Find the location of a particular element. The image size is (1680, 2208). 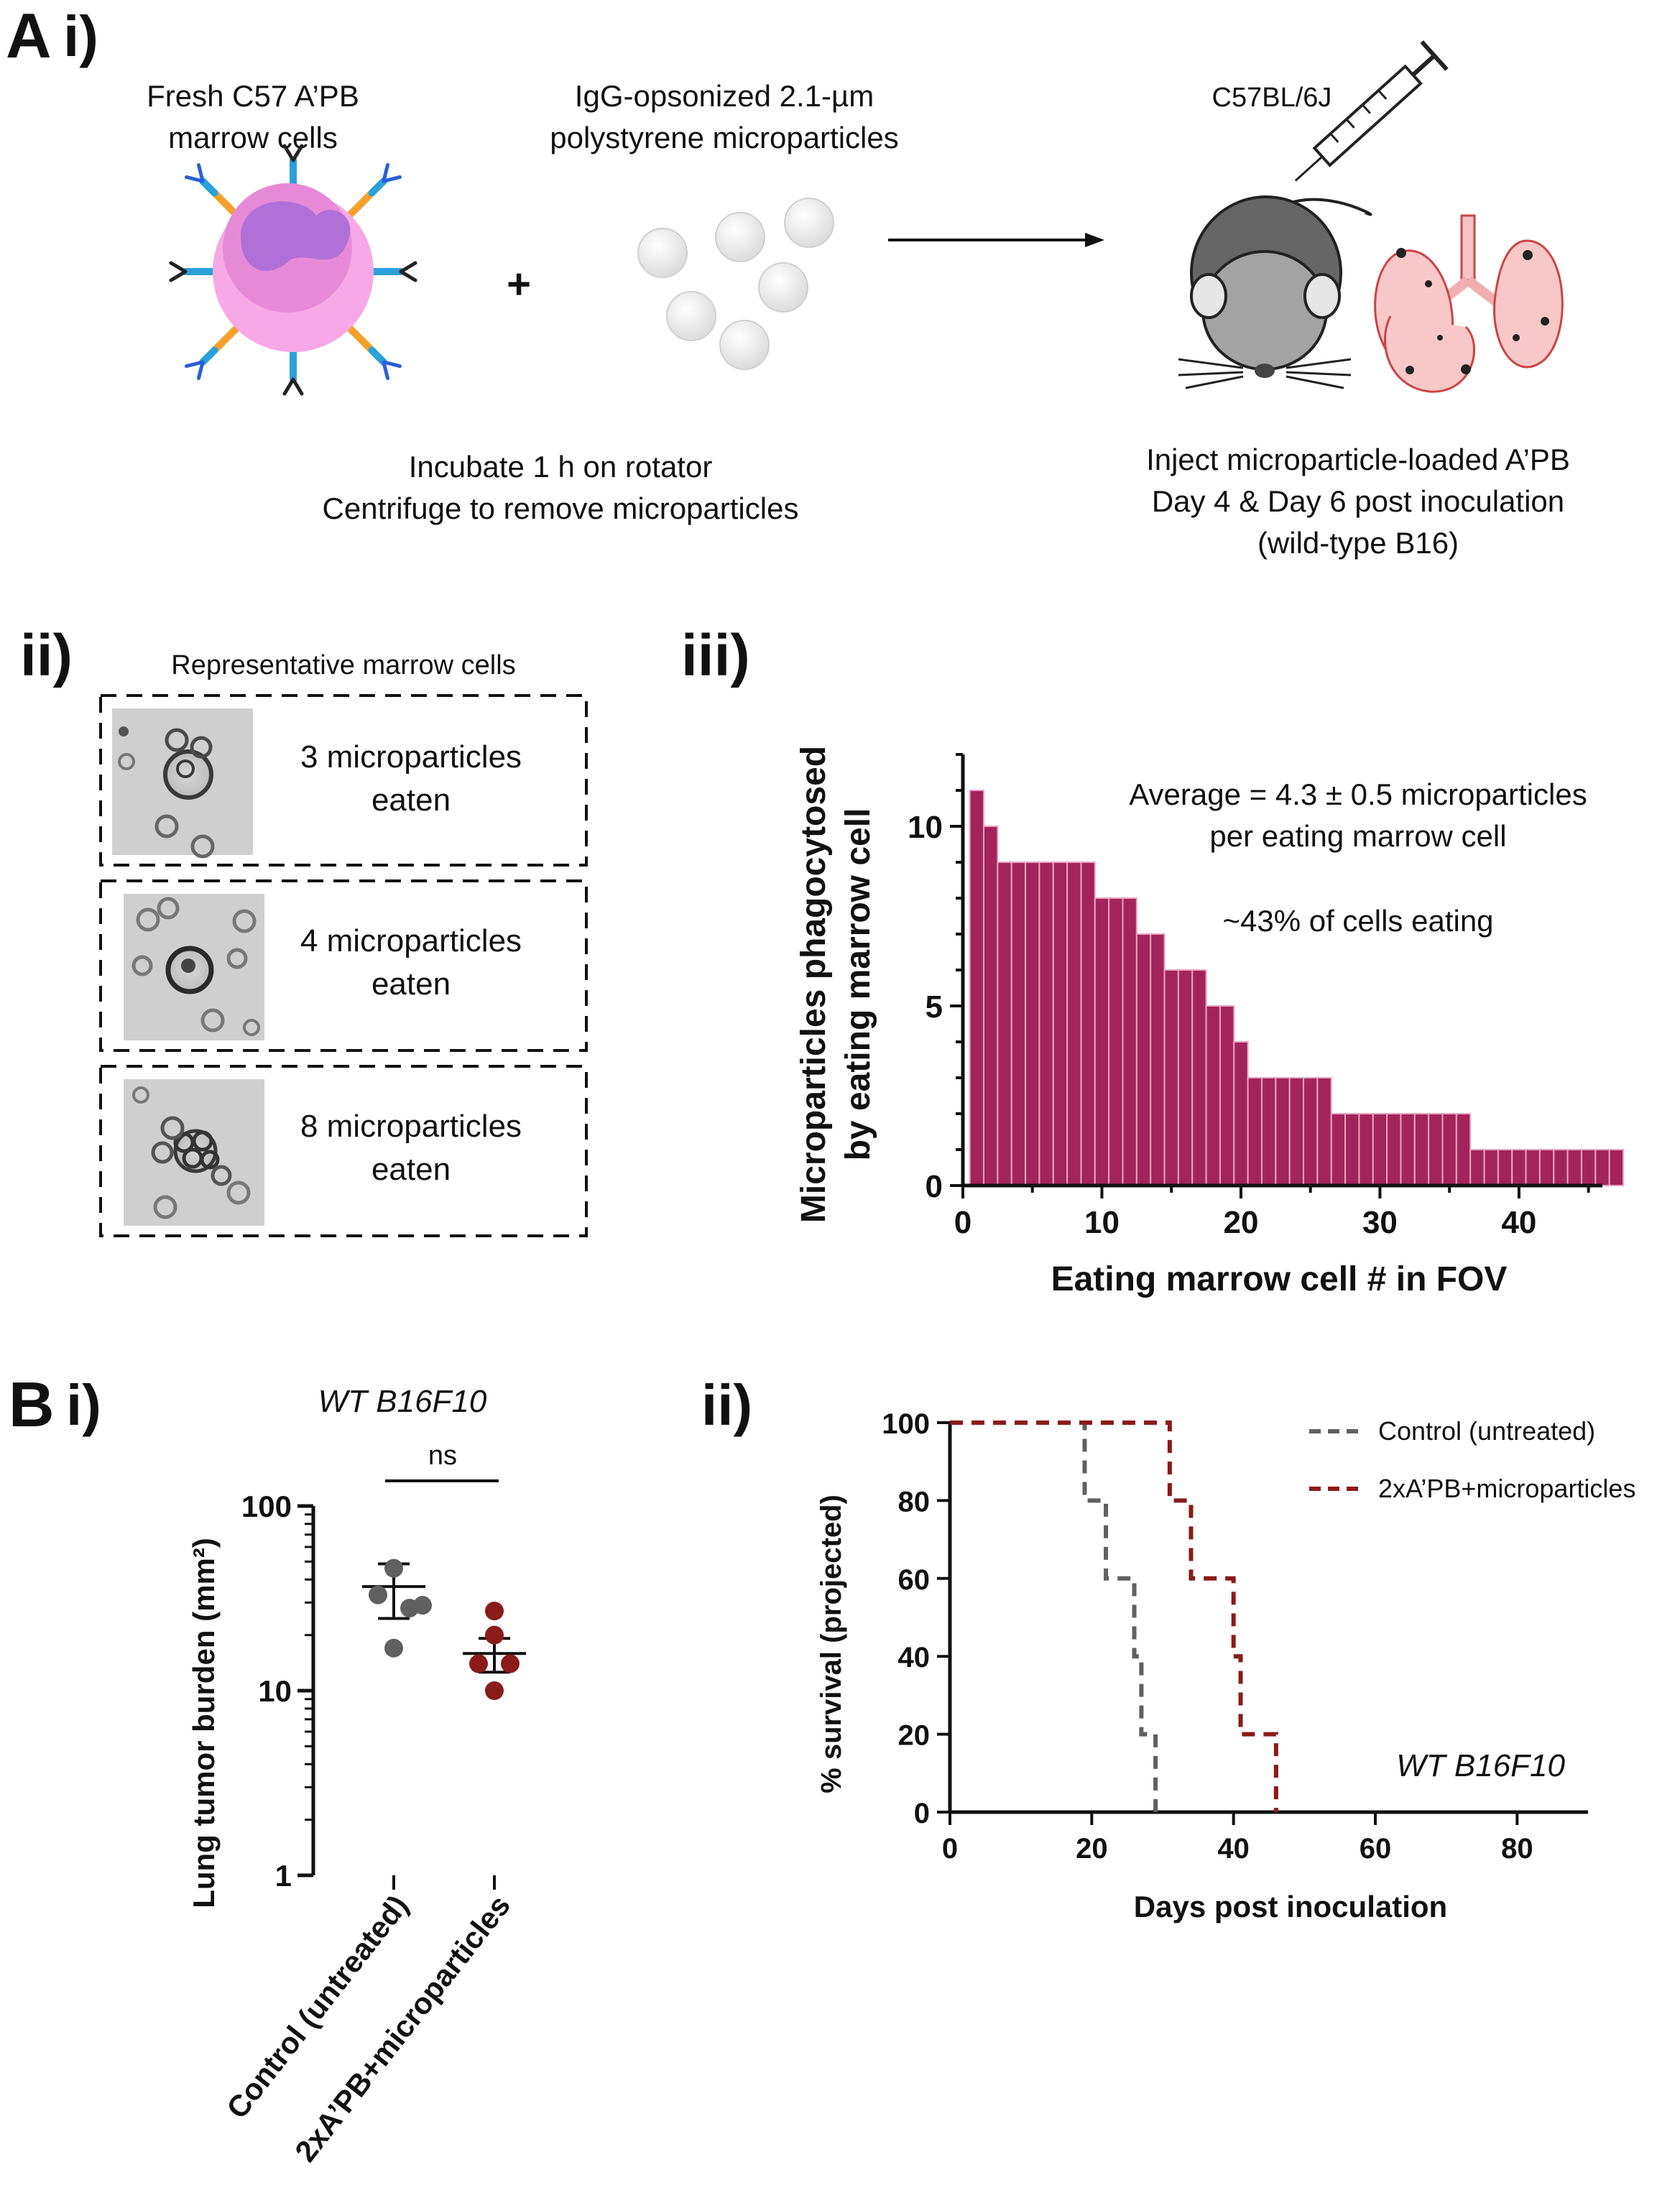

tumor-chart-y-tick-label: 100 is located at coordinates (266, 1506).